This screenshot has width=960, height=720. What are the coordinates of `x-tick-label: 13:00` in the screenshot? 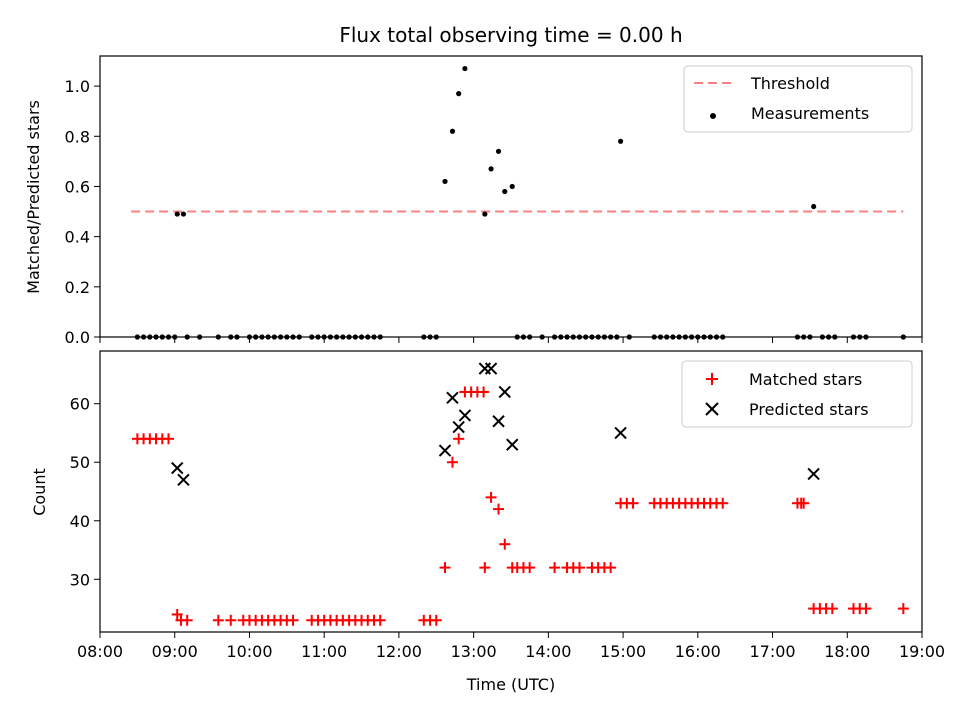 It's located at (474, 651).